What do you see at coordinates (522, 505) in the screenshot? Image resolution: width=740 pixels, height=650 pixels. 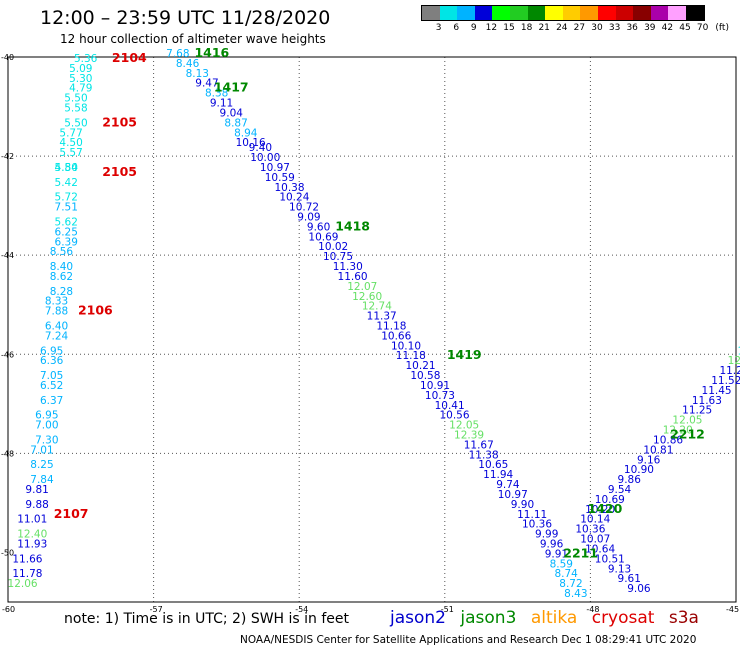 I see `swh-value: 9.90` at bounding box center [522, 505].